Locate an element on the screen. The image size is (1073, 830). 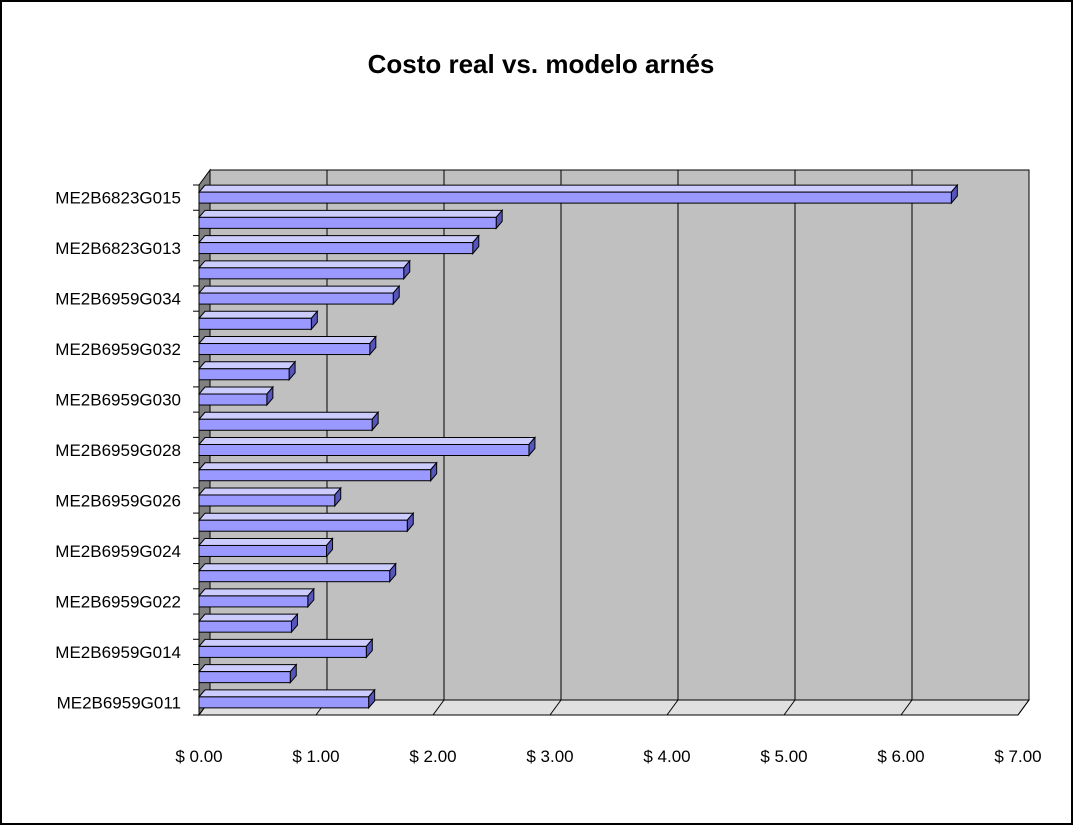
y-tick-label: ME2B6959G014 is located at coordinates (118, 652).